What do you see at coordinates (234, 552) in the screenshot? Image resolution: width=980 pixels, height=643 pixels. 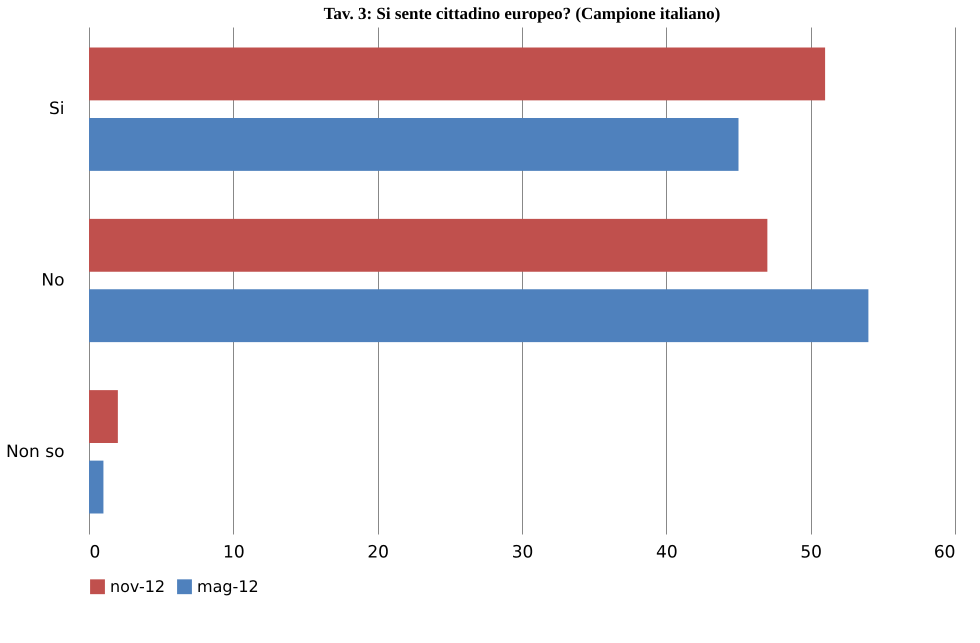 I see `x-tick-label: 10` at bounding box center [234, 552].